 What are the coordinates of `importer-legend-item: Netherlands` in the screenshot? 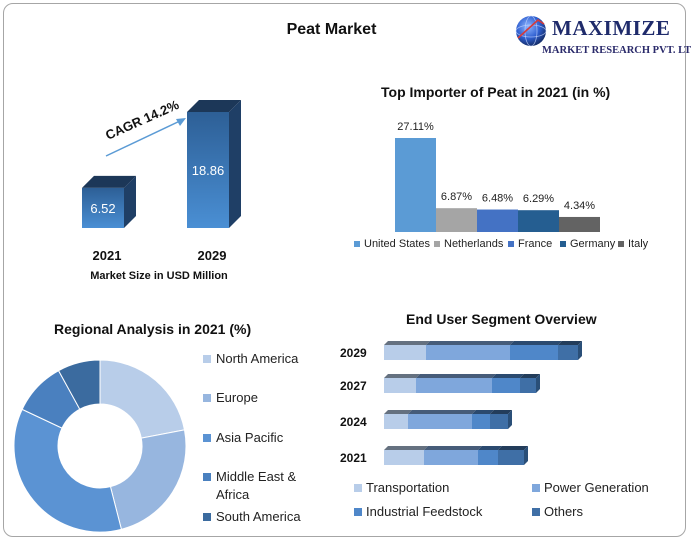 It's located at (468, 244).